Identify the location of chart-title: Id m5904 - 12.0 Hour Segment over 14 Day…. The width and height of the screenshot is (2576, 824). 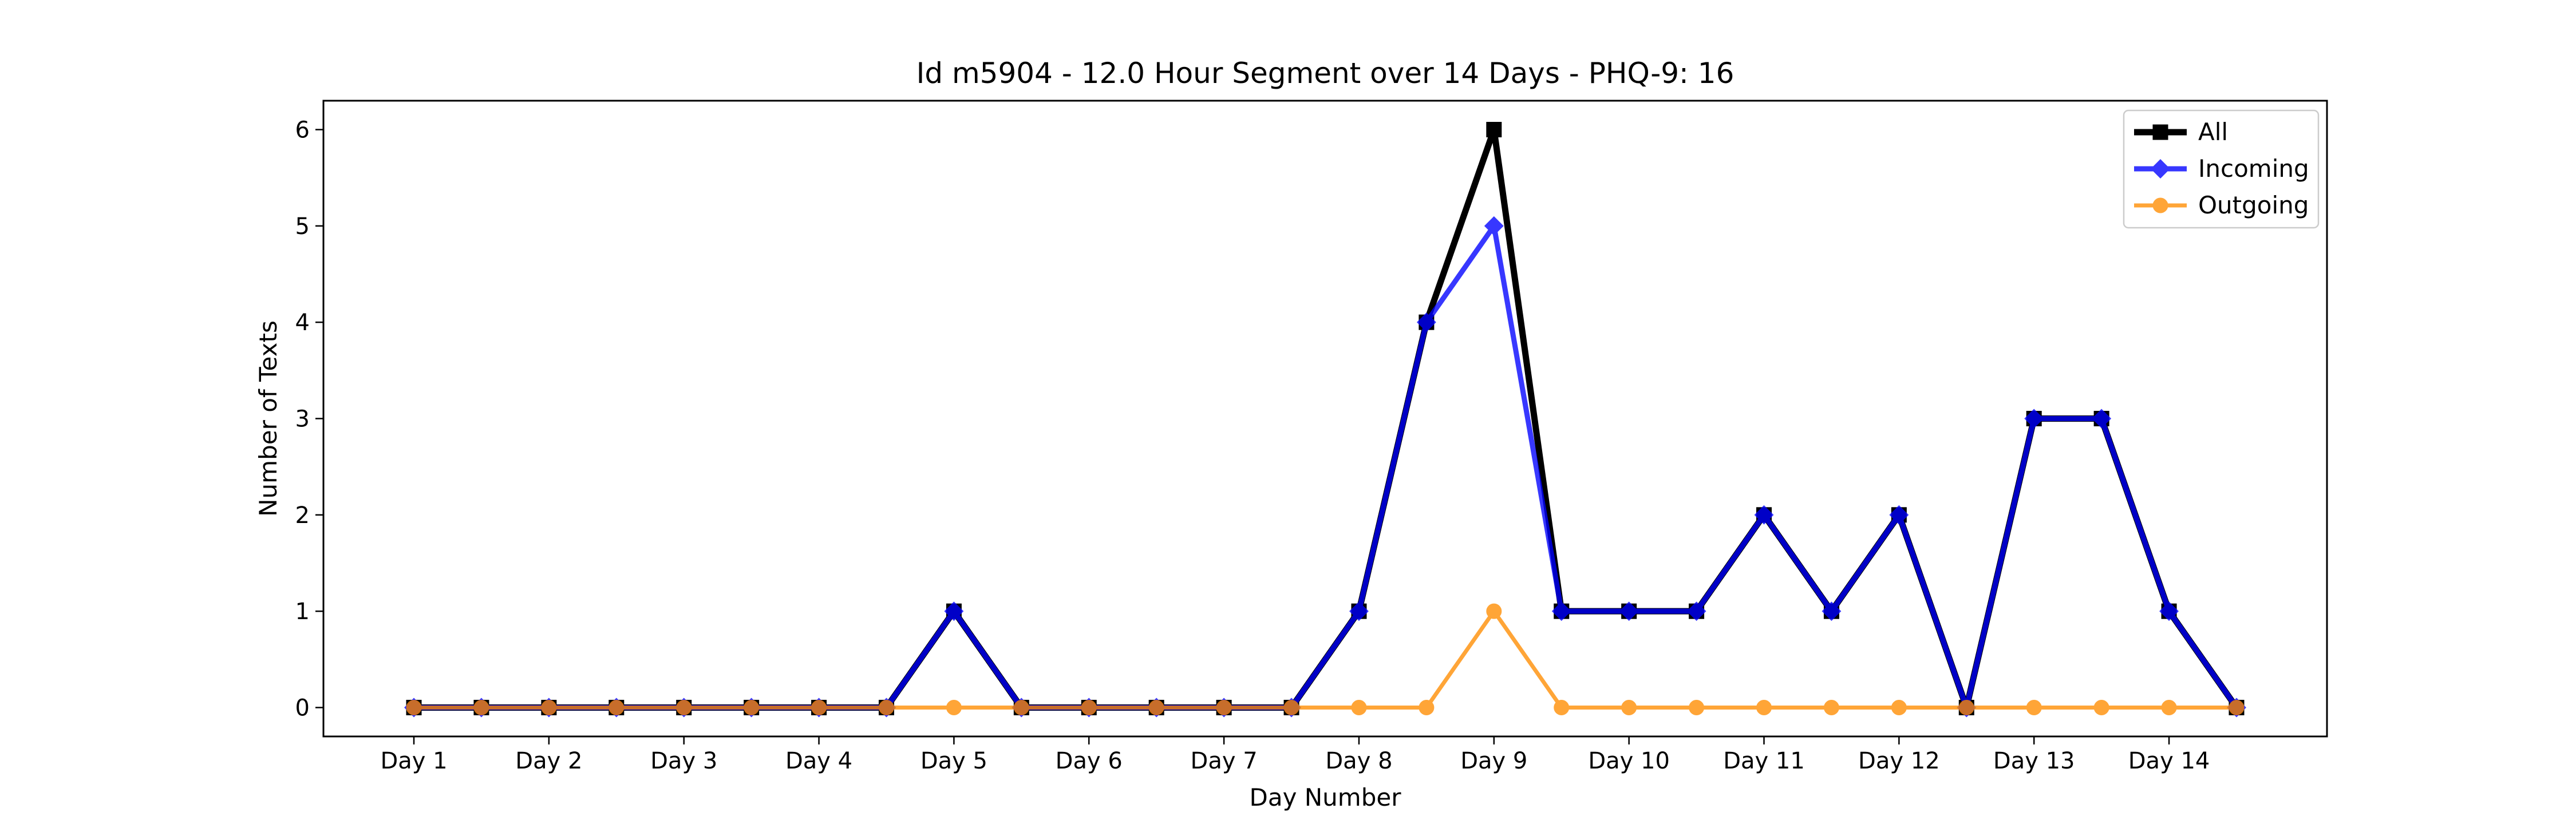
(1325, 73).